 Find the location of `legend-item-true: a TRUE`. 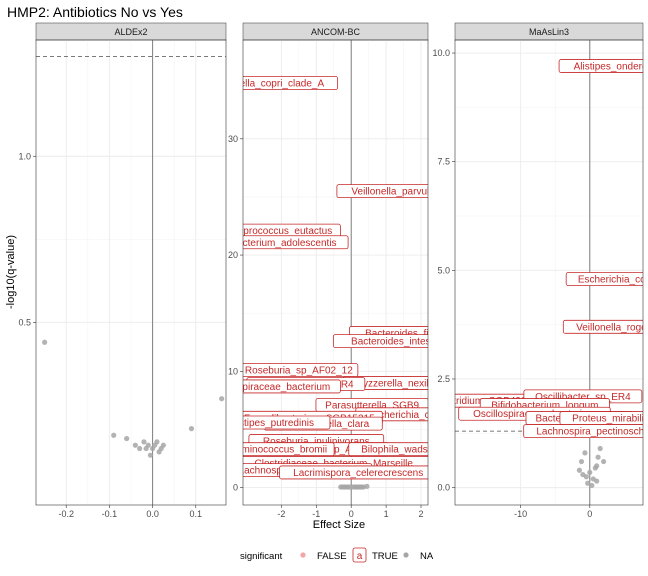

legend-item-true: a TRUE is located at coordinates (375, 555).